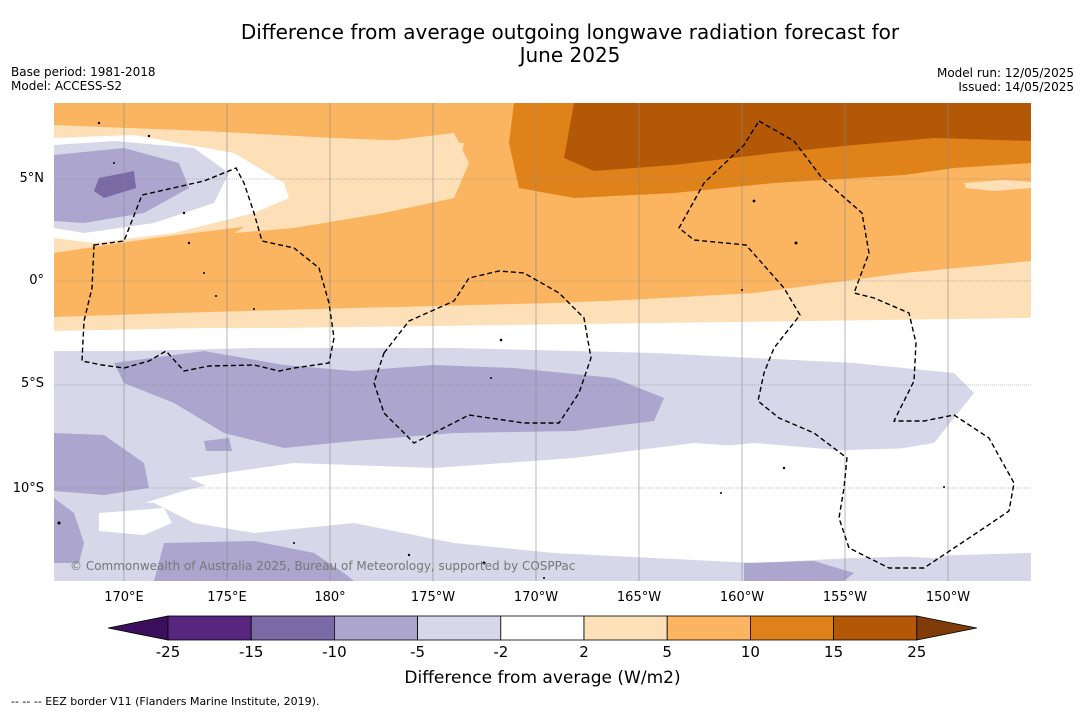  I want to click on colorbar-tick-label: 25, so click(917, 652).